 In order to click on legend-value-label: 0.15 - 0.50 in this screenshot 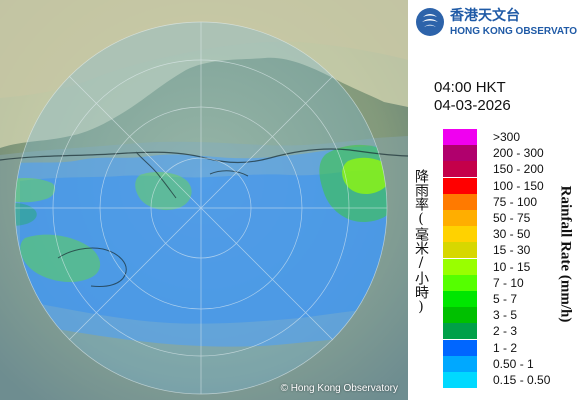, I will do `click(522, 380)`.